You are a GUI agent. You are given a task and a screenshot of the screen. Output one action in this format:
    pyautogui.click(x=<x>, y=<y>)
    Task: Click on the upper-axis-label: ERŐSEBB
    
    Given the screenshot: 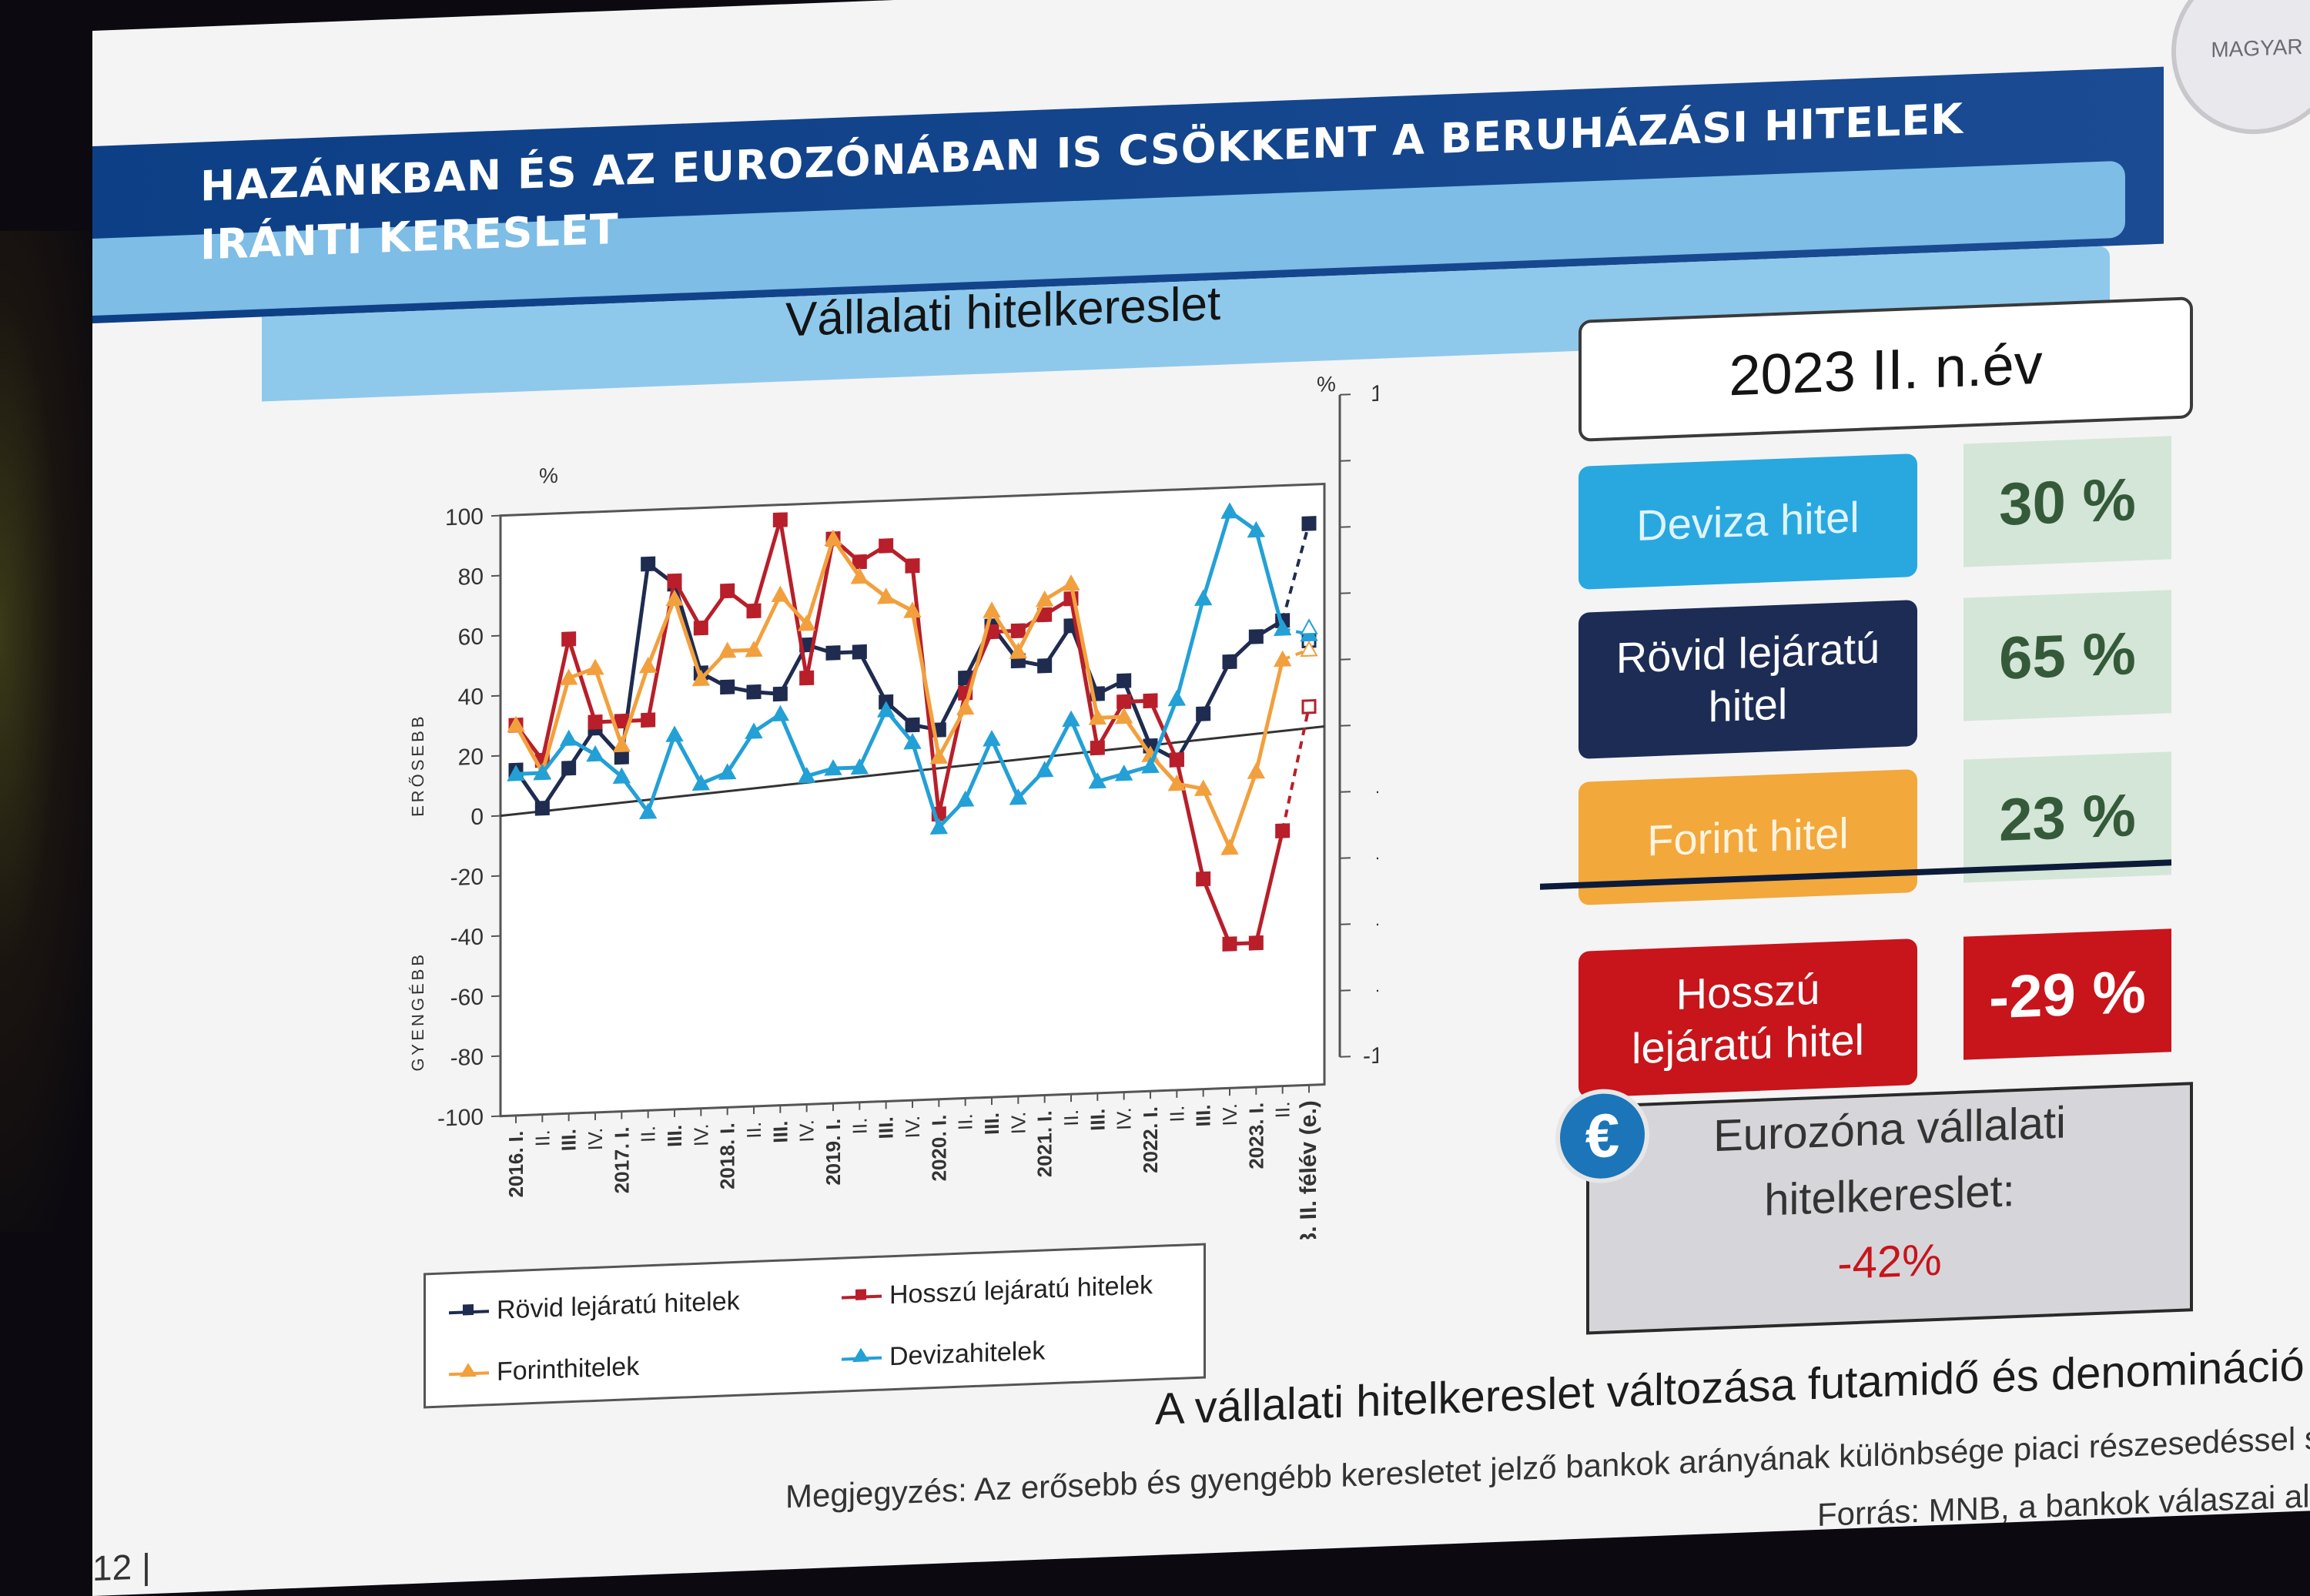 What is the action you would take?
    pyautogui.click(x=417, y=765)
    